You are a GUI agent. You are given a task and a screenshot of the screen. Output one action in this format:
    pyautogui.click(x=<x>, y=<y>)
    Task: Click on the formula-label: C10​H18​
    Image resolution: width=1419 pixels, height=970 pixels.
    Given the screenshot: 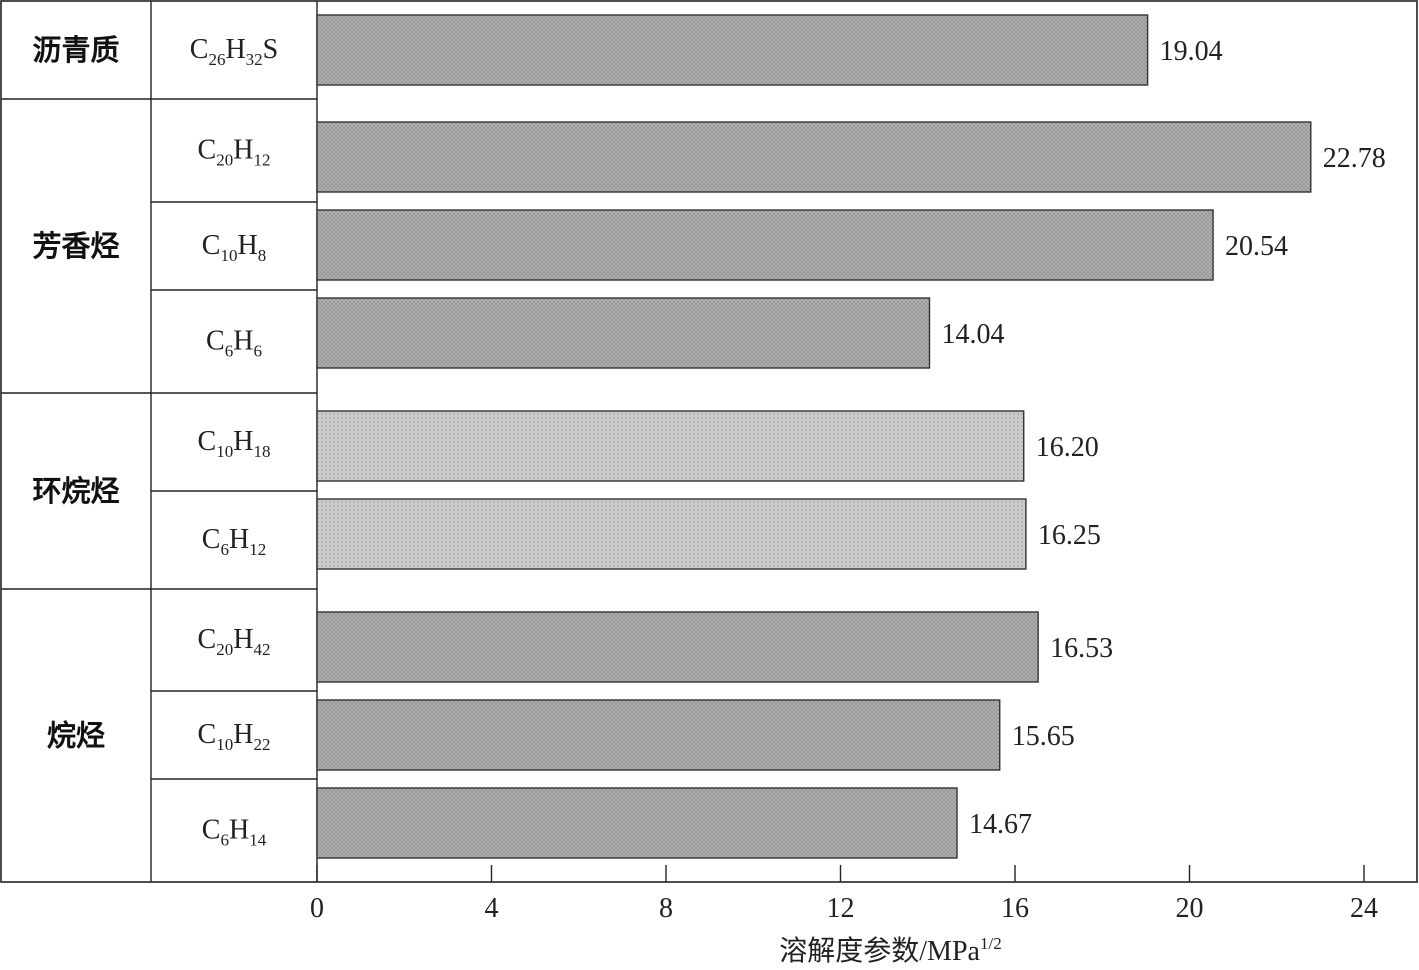 What is the action you would take?
    pyautogui.click(x=234, y=443)
    